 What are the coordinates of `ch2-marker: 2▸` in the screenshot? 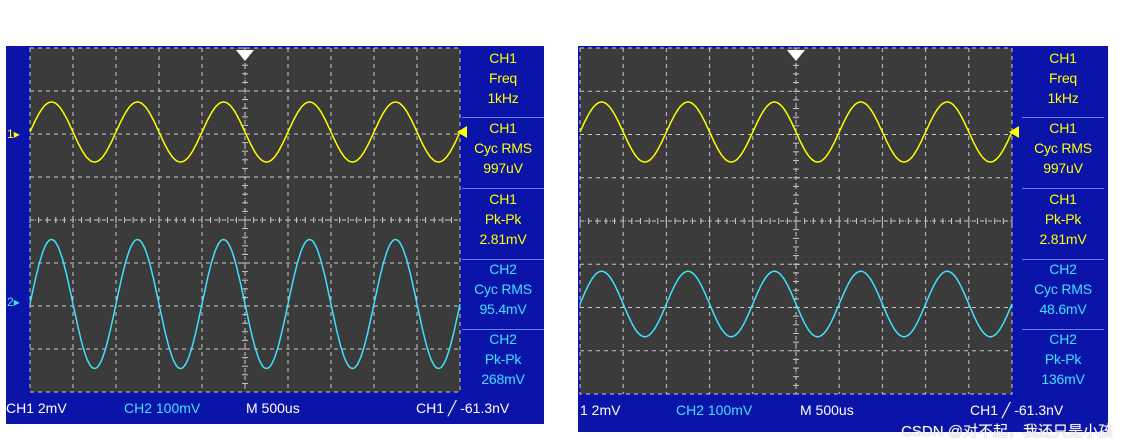 It's located at (13, 302).